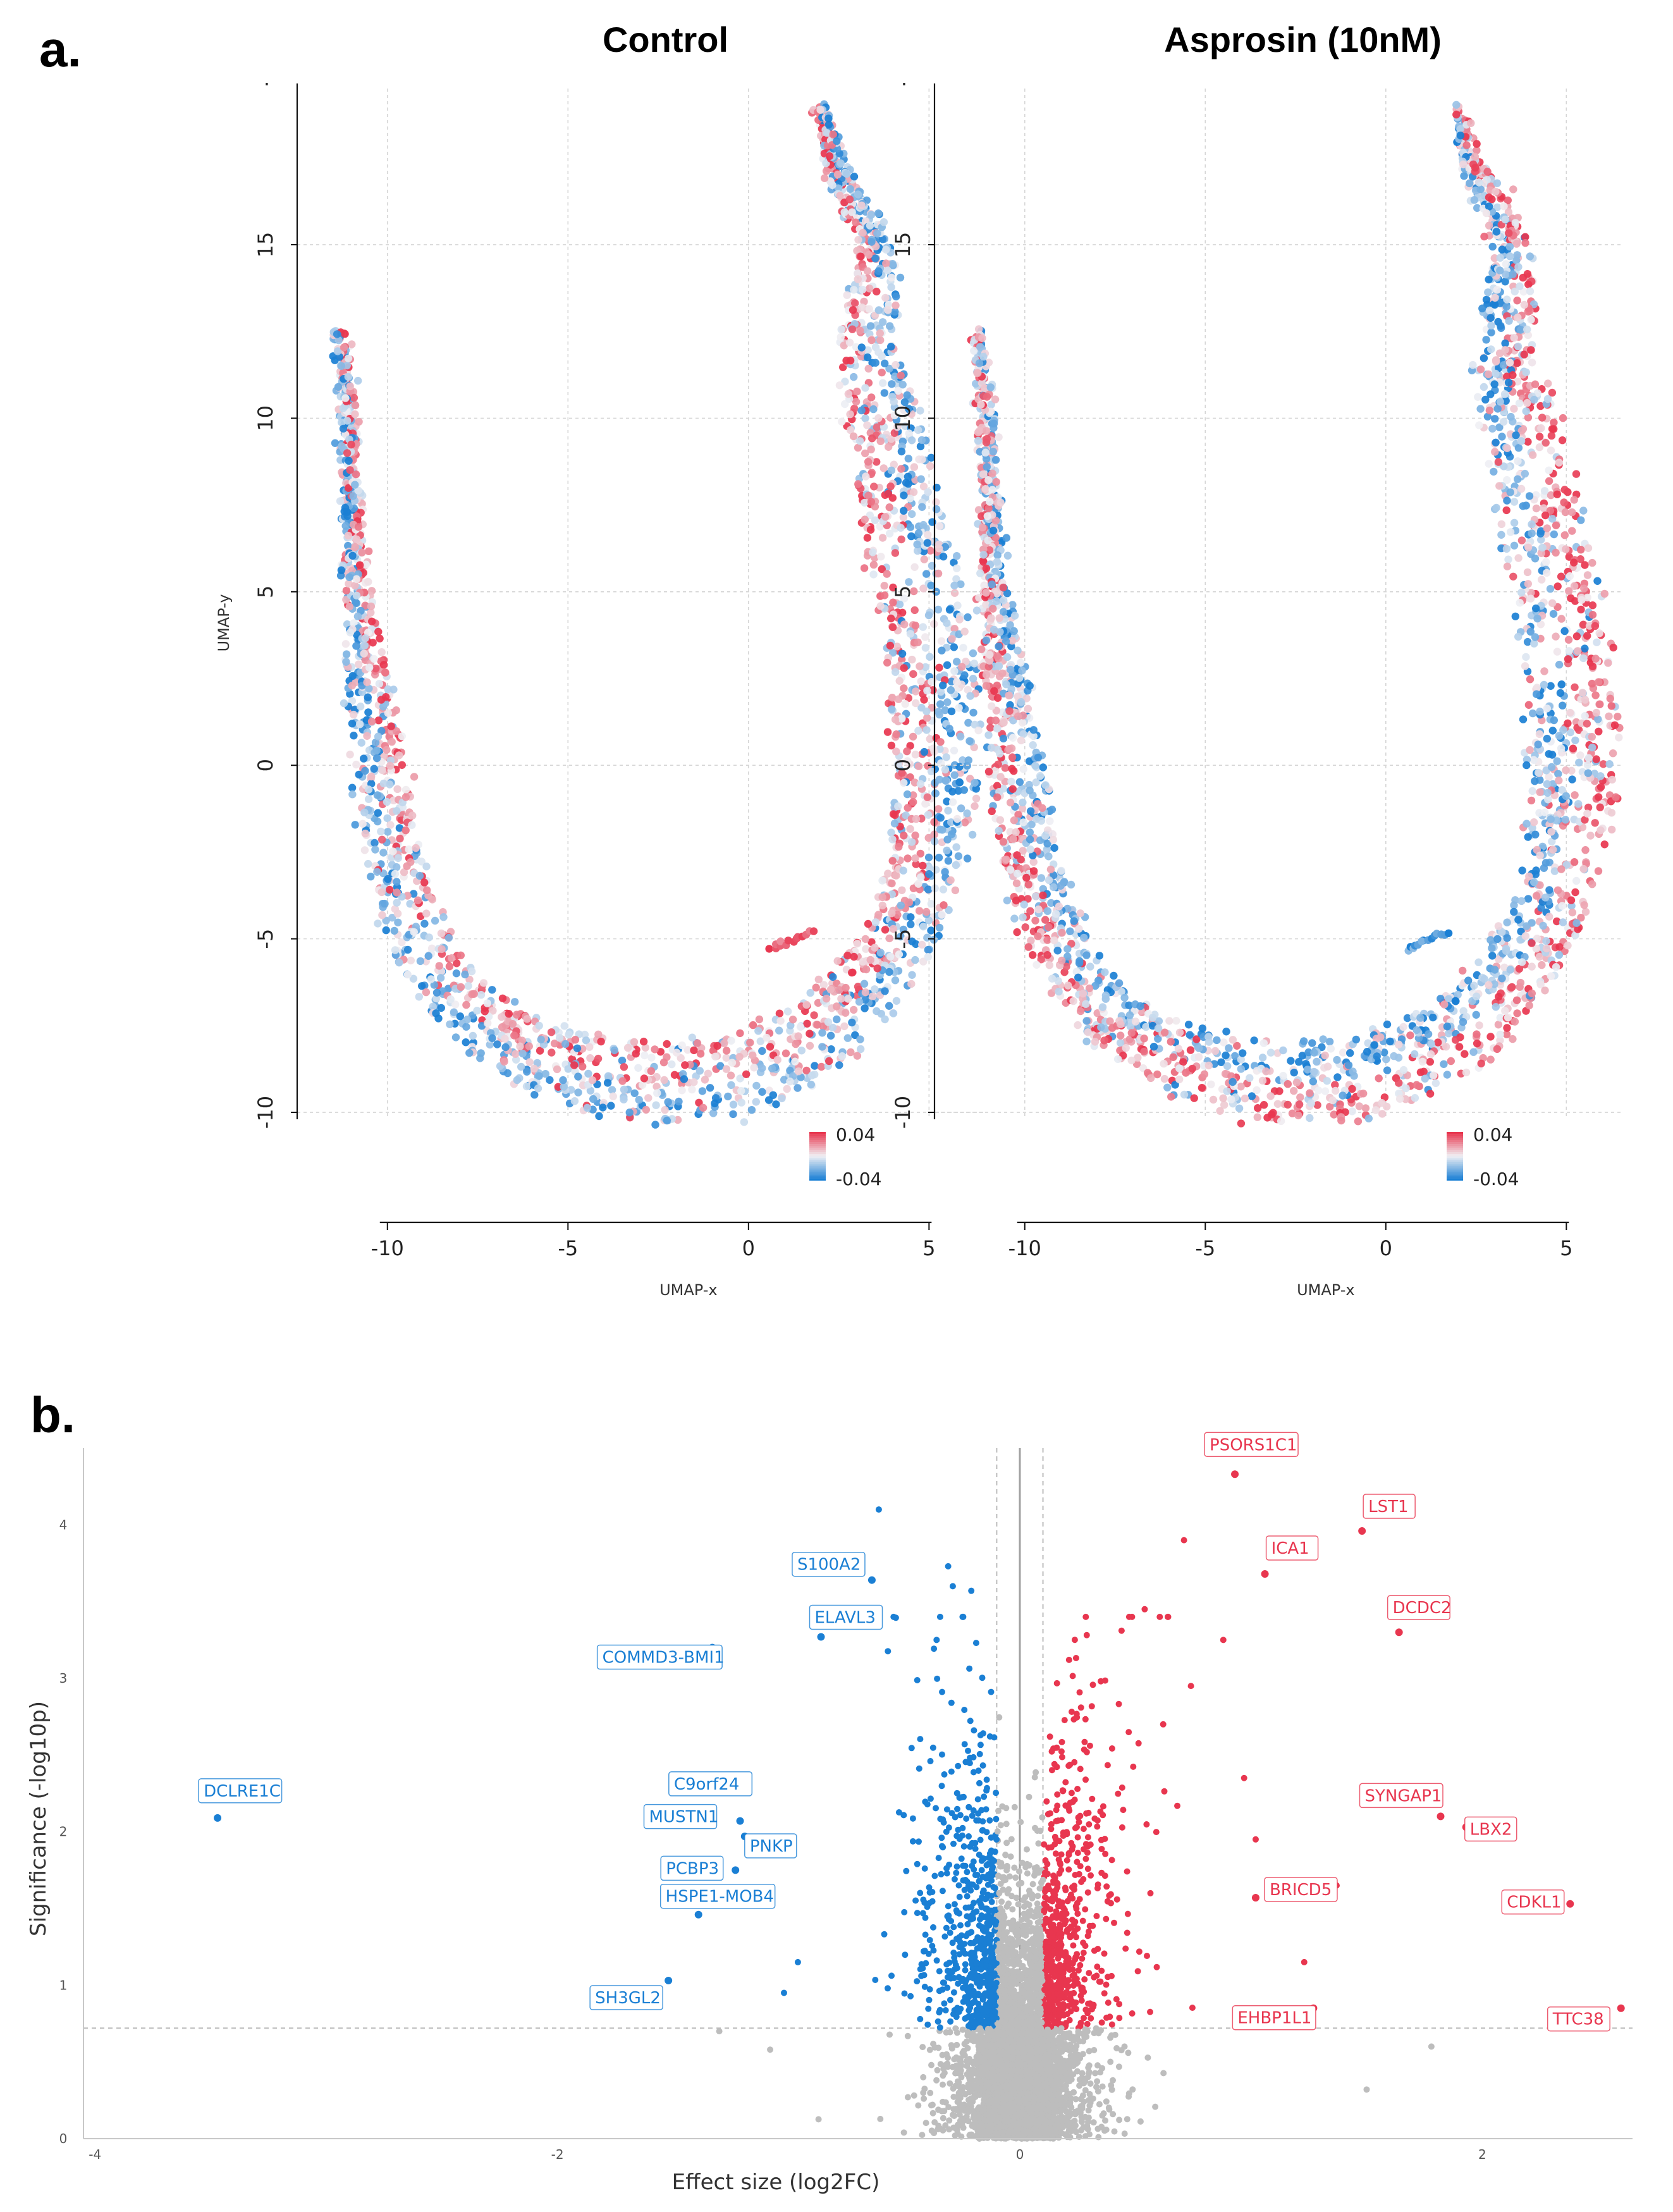 This screenshot has height=2212, width=1673. I want to click on umap-title-control: Control, so click(666, 39).